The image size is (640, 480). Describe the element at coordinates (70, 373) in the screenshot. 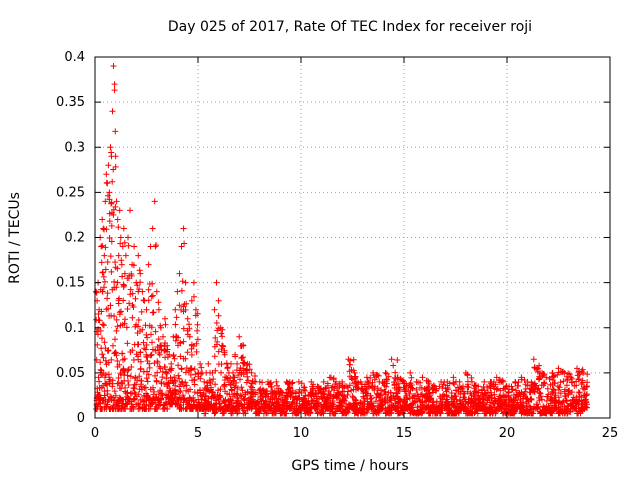

I see `y-tick-label: 0.05` at that location.